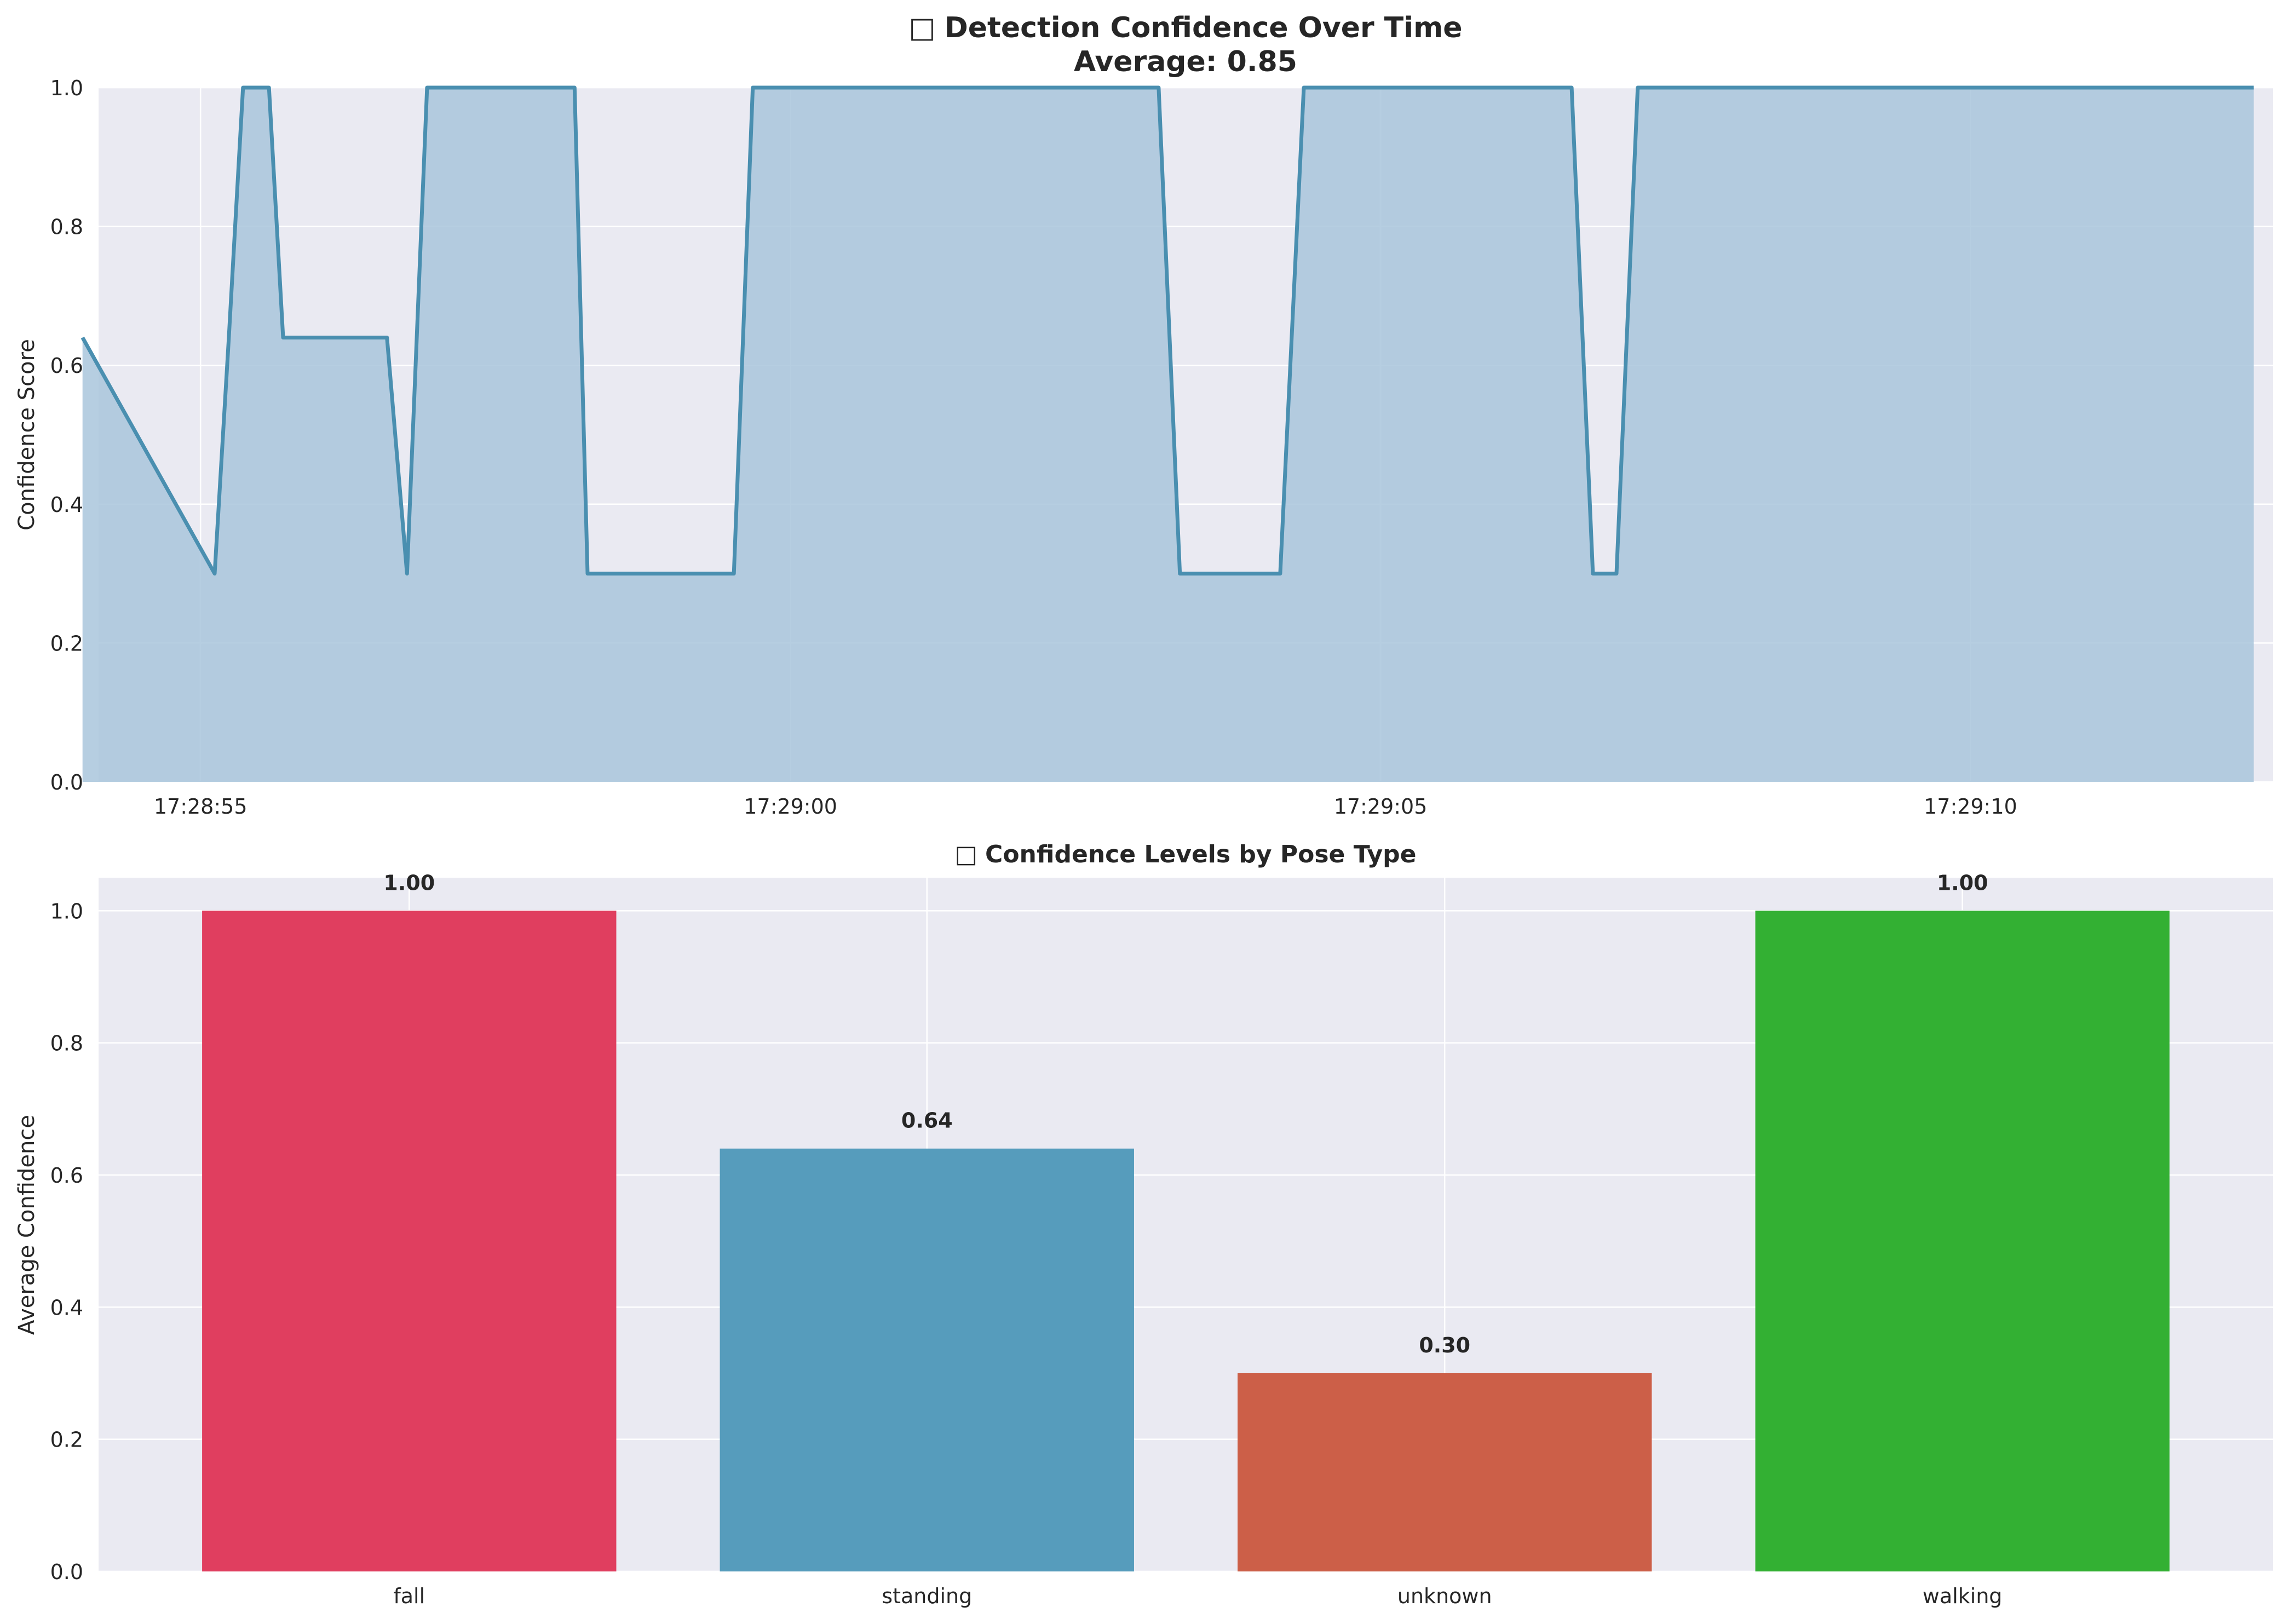  What do you see at coordinates (66, 227) in the screenshot?
I see `top-y-tick-label: 0.8` at bounding box center [66, 227].